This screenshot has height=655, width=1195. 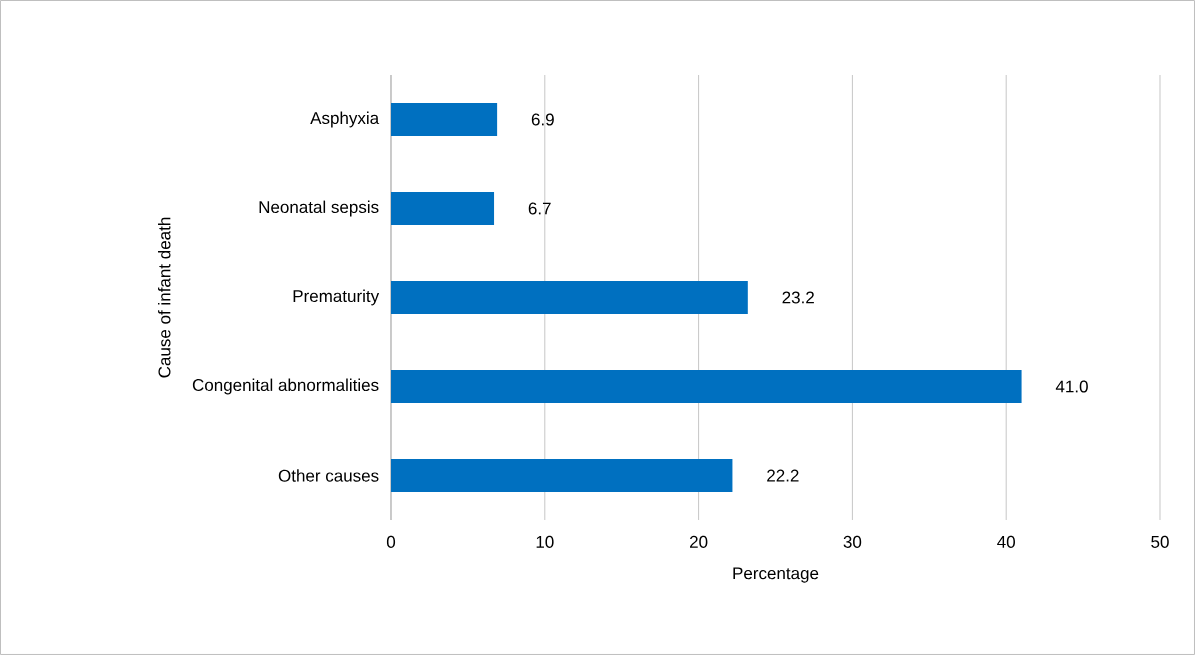 What do you see at coordinates (319, 208) in the screenshot?
I see `y-tick-label: Neonatal sepsis` at bounding box center [319, 208].